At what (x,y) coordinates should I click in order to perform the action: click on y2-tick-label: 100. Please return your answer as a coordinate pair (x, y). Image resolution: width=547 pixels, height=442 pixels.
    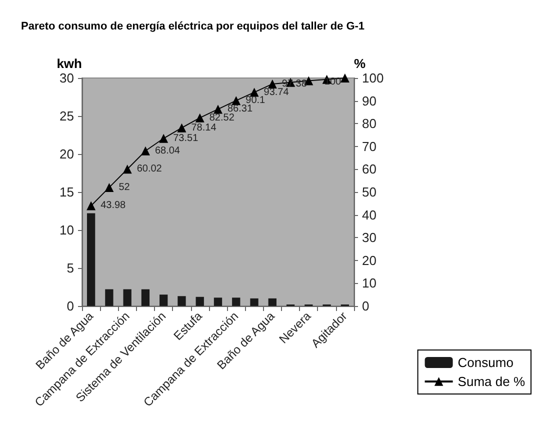
    Looking at the image, I should click on (373, 78).